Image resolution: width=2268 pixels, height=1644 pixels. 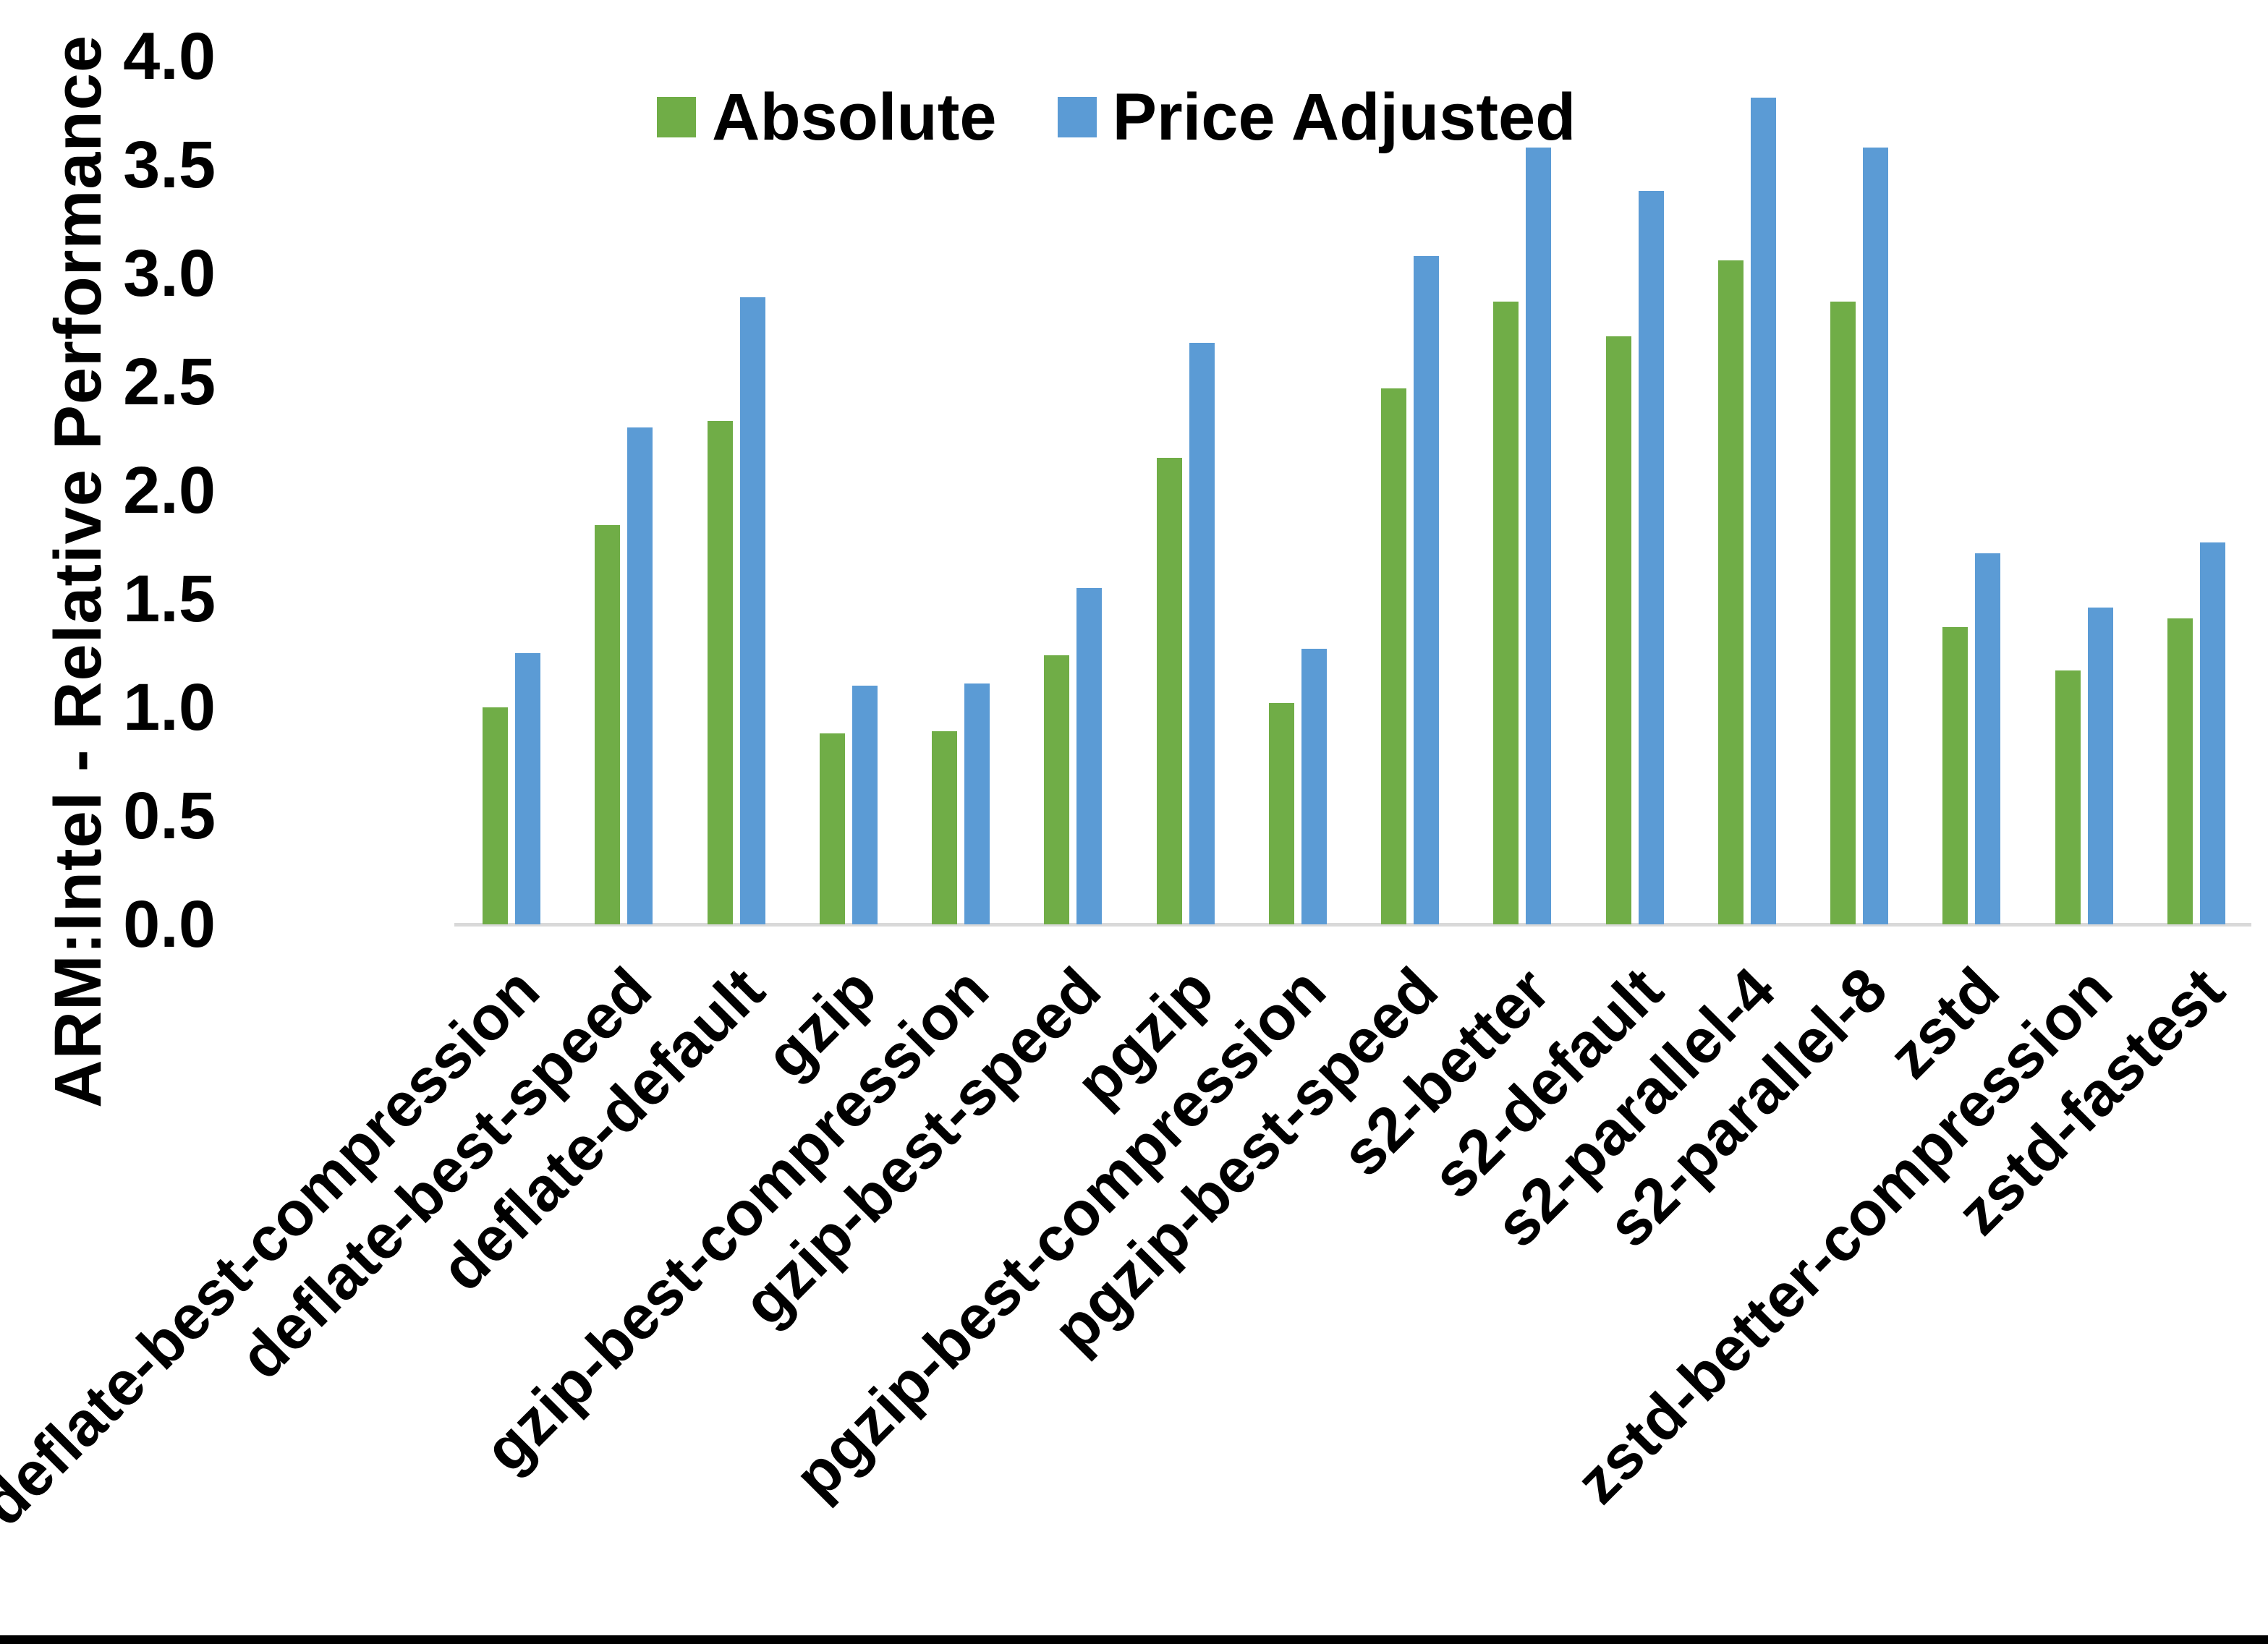 I want to click on y-tick-label-1.0: 1.0, so click(x=169, y=707).